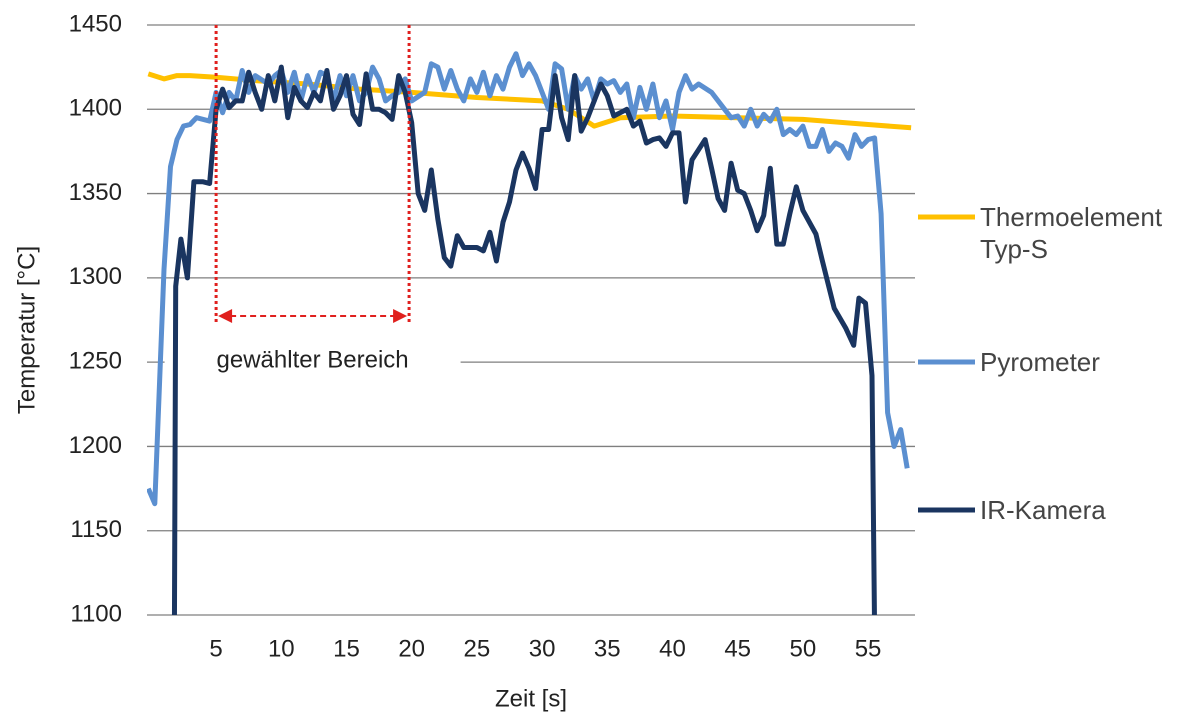 The height and width of the screenshot is (718, 1194). Describe the element at coordinates (95, 23) in the screenshot. I see `y-tick-label: 1450` at that location.